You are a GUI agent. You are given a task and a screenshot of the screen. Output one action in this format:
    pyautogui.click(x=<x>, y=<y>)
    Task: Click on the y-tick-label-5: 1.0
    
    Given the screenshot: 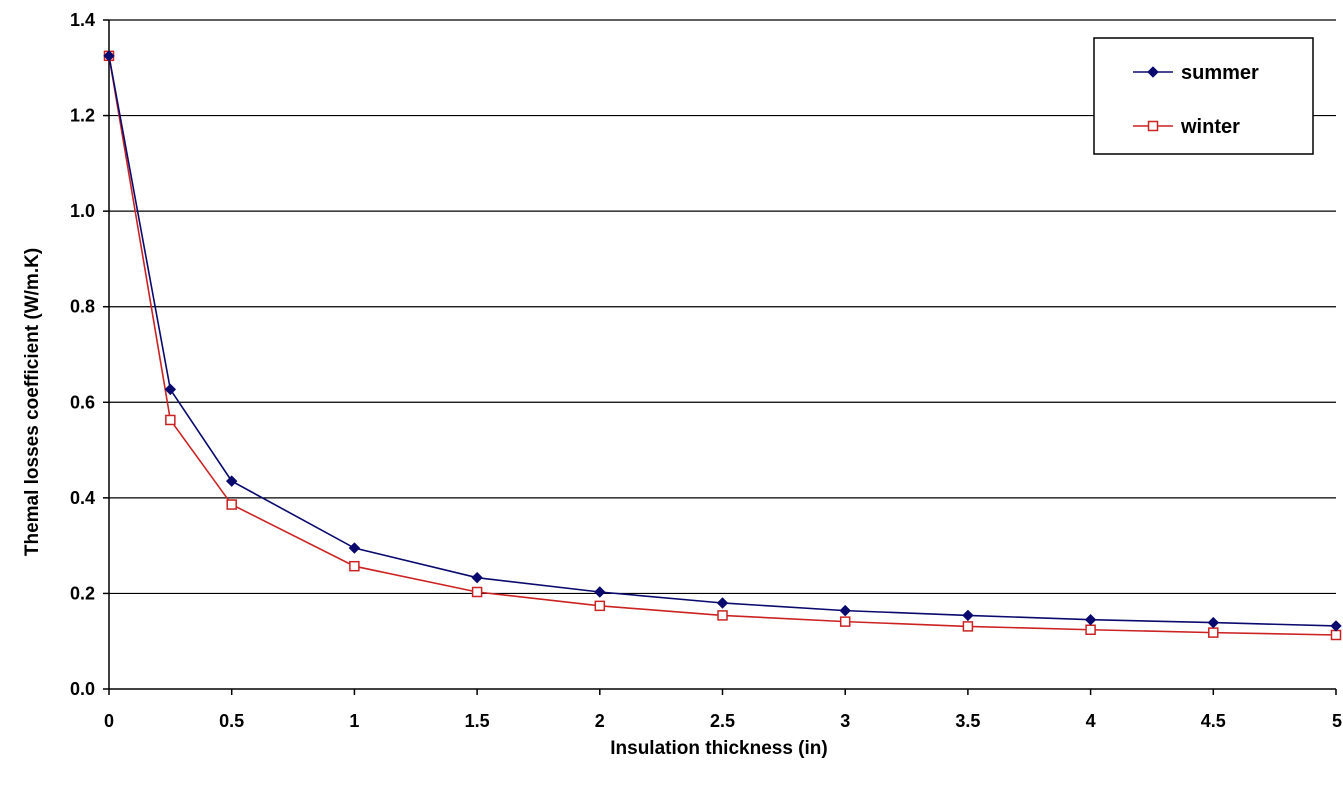 What is the action you would take?
    pyautogui.click(x=82, y=211)
    